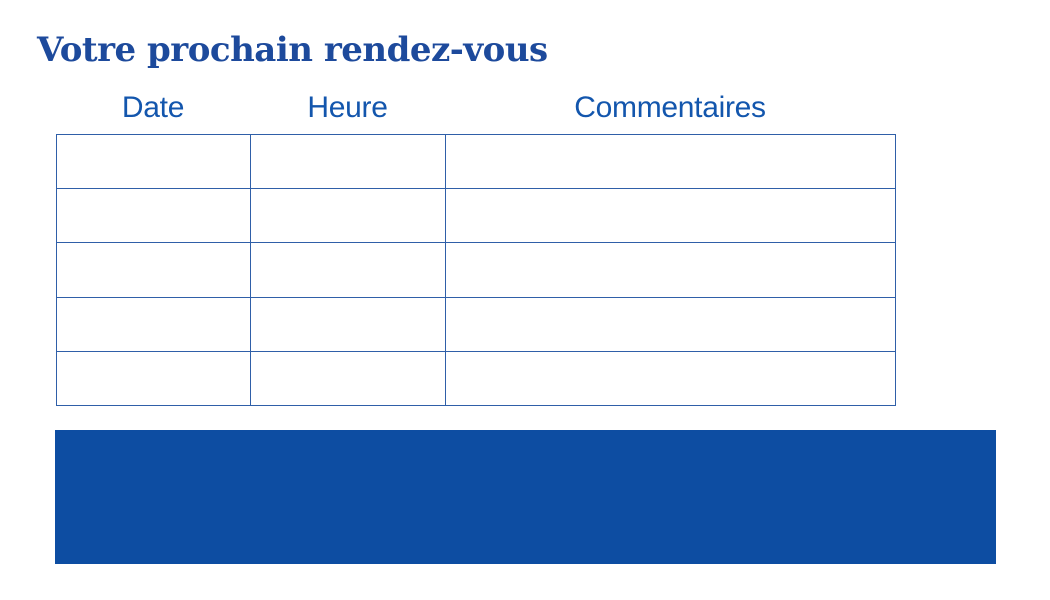  Describe the element at coordinates (347, 107) in the screenshot. I see `column-header-heure: Heure` at that location.